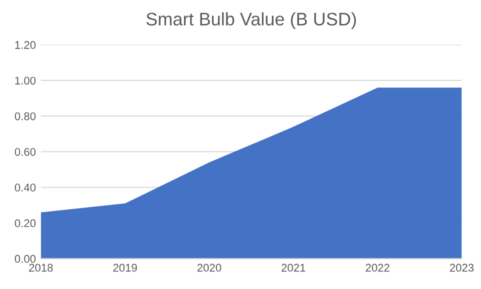 This screenshot has height=289, width=481. I want to click on y-tick-label: 1.00, so click(25, 80).